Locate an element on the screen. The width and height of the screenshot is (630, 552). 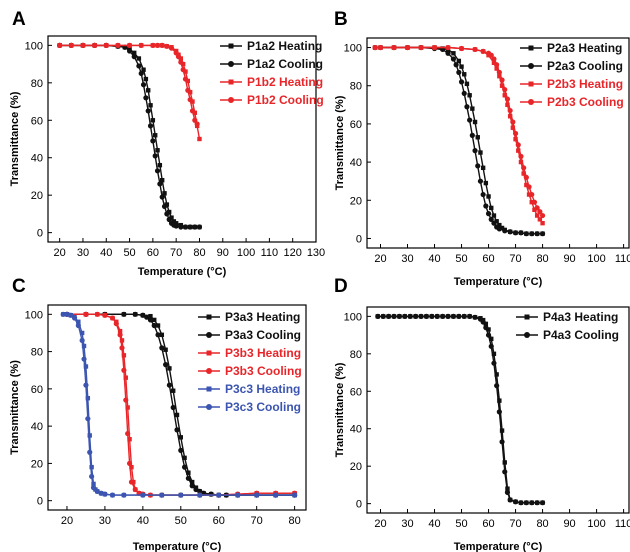
x-tick-label: 120 is located at coordinates (293, 253).